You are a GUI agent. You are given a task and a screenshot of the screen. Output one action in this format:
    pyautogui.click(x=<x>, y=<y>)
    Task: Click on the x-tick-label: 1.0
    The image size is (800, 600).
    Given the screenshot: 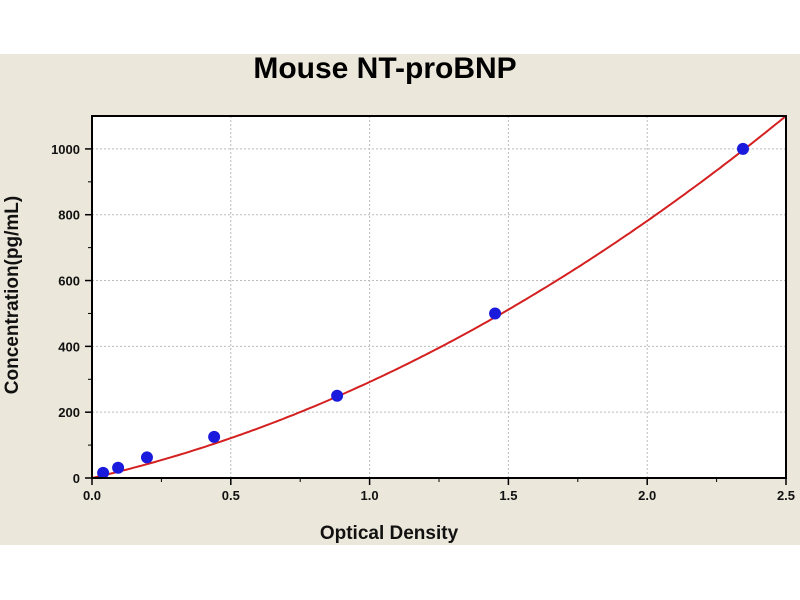 What is the action you would take?
    pyautogui.click(x=370, y=495)
    